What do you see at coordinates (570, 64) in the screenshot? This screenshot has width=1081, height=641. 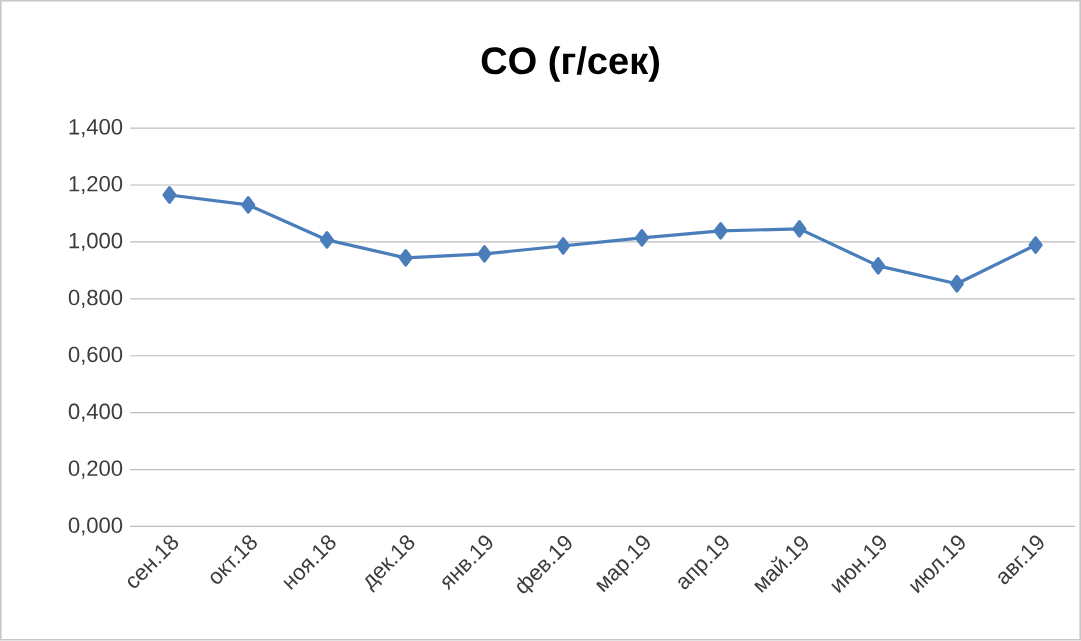 I see `chart-title: CO (г/сек)` at bounding box center [570, 64].